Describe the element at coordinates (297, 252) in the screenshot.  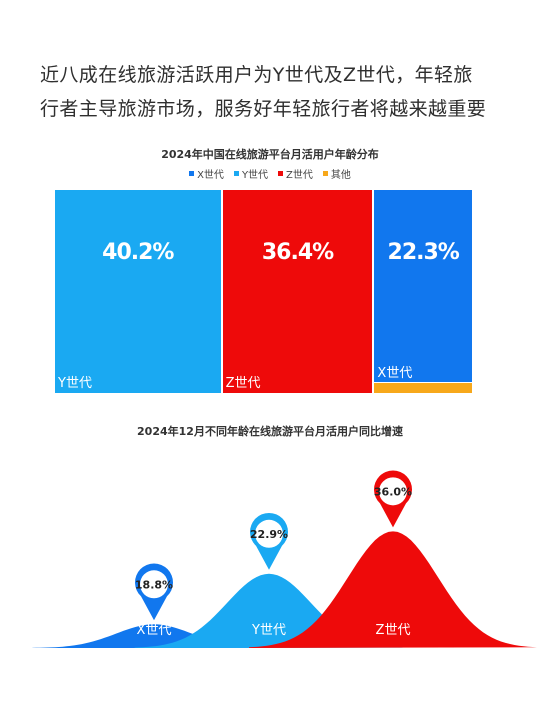
I see `treemap-value-z: 36.4%` at that location.